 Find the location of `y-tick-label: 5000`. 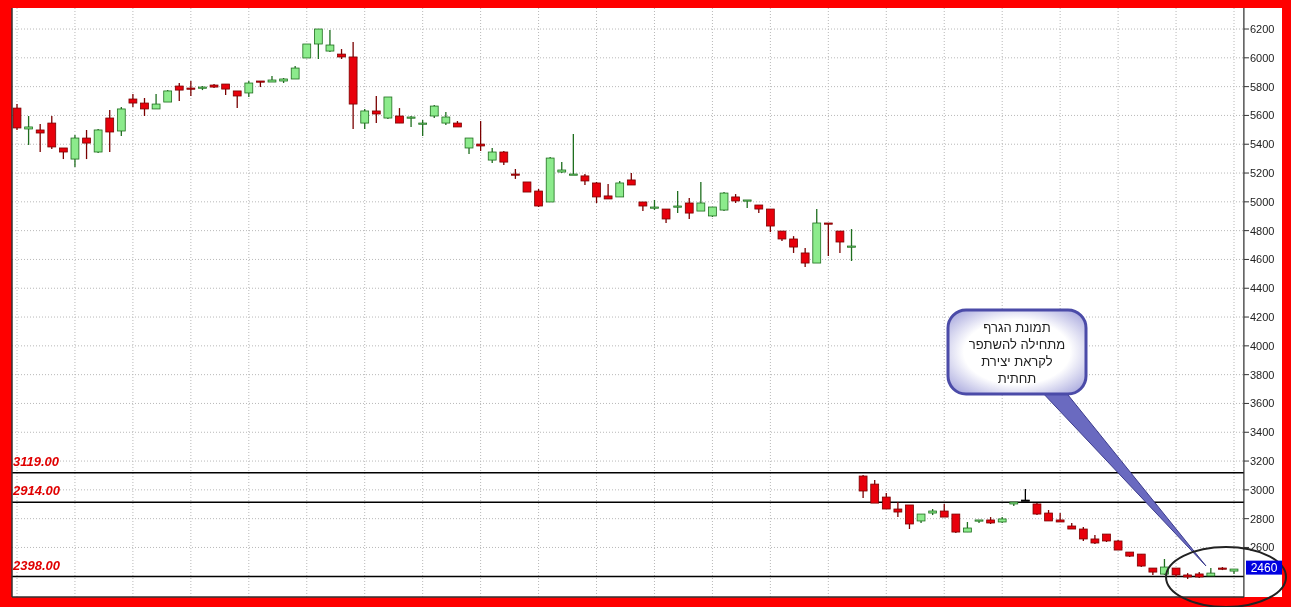

y-tick-label: 5000 is located at coordinates (1262, 201).